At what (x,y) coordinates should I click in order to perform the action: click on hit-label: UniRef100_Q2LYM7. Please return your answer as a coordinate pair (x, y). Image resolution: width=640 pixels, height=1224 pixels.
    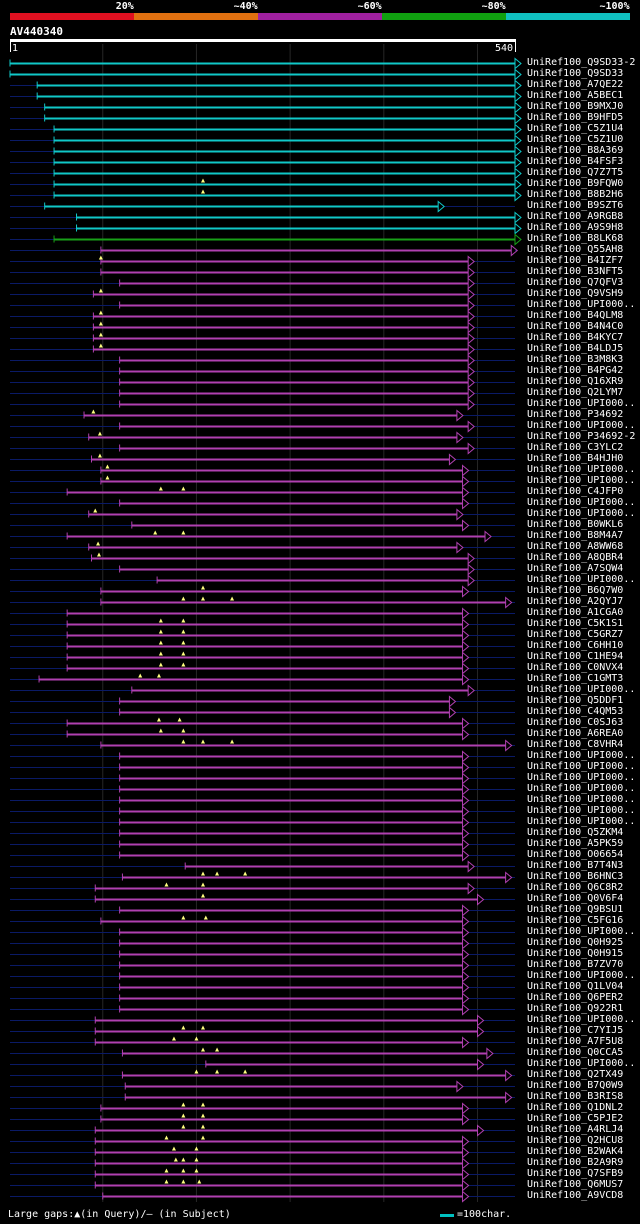
    Looking at the image, I should click on (575, 392).